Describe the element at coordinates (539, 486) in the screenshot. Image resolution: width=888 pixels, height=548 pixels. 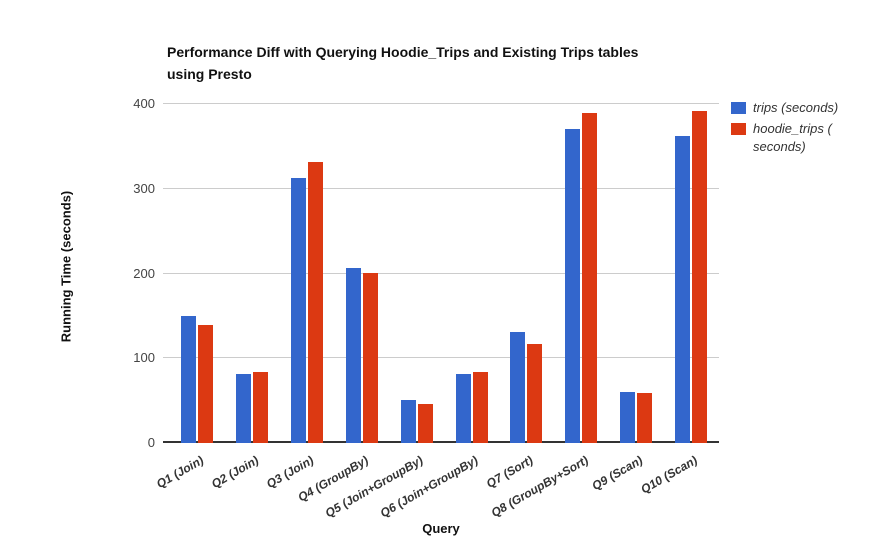
I see `x-category-label: Q8 (GroupBy+Sort)` at that location.